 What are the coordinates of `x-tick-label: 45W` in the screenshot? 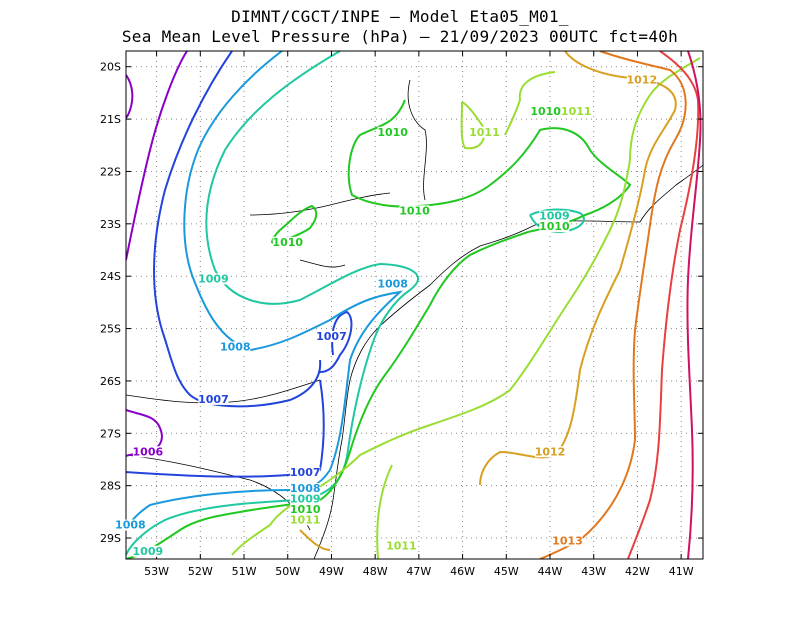 It's located at (506, 571).